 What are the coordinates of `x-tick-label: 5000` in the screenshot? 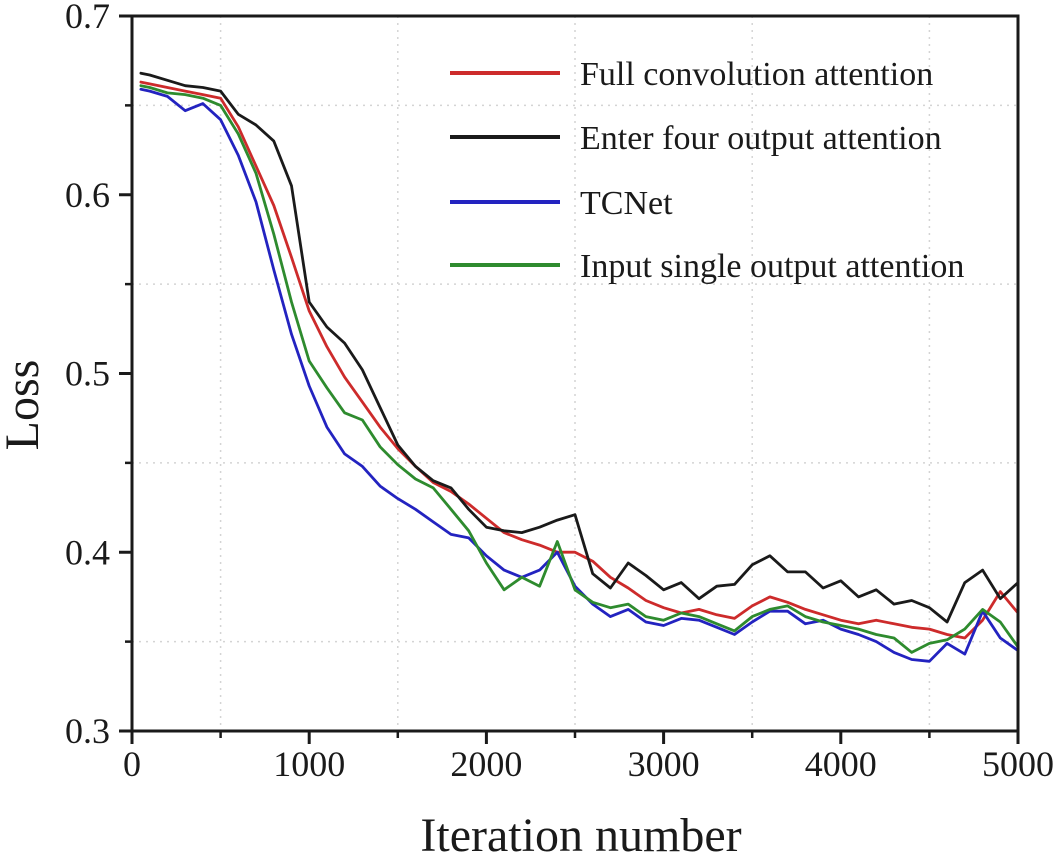 It's located at (1018, 764).